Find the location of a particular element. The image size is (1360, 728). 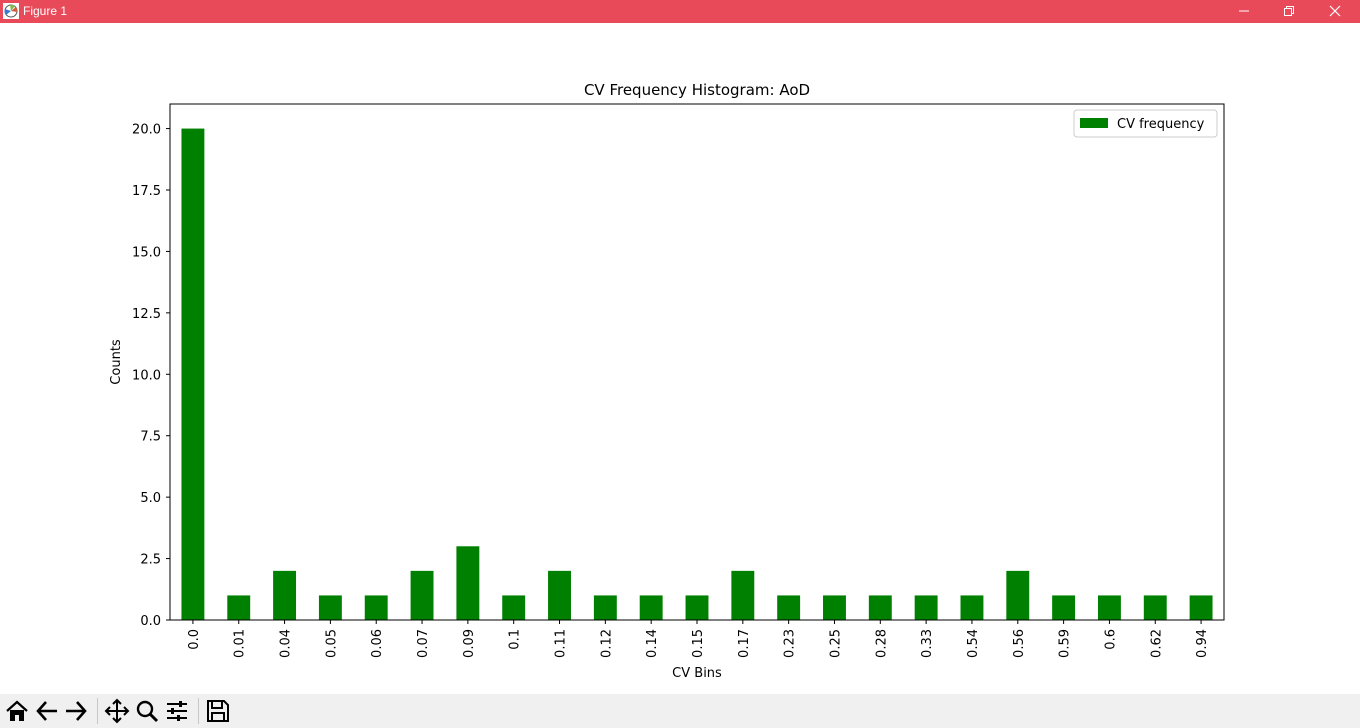

x-tick-label: 0.23 is located at coordinates (790, 643).